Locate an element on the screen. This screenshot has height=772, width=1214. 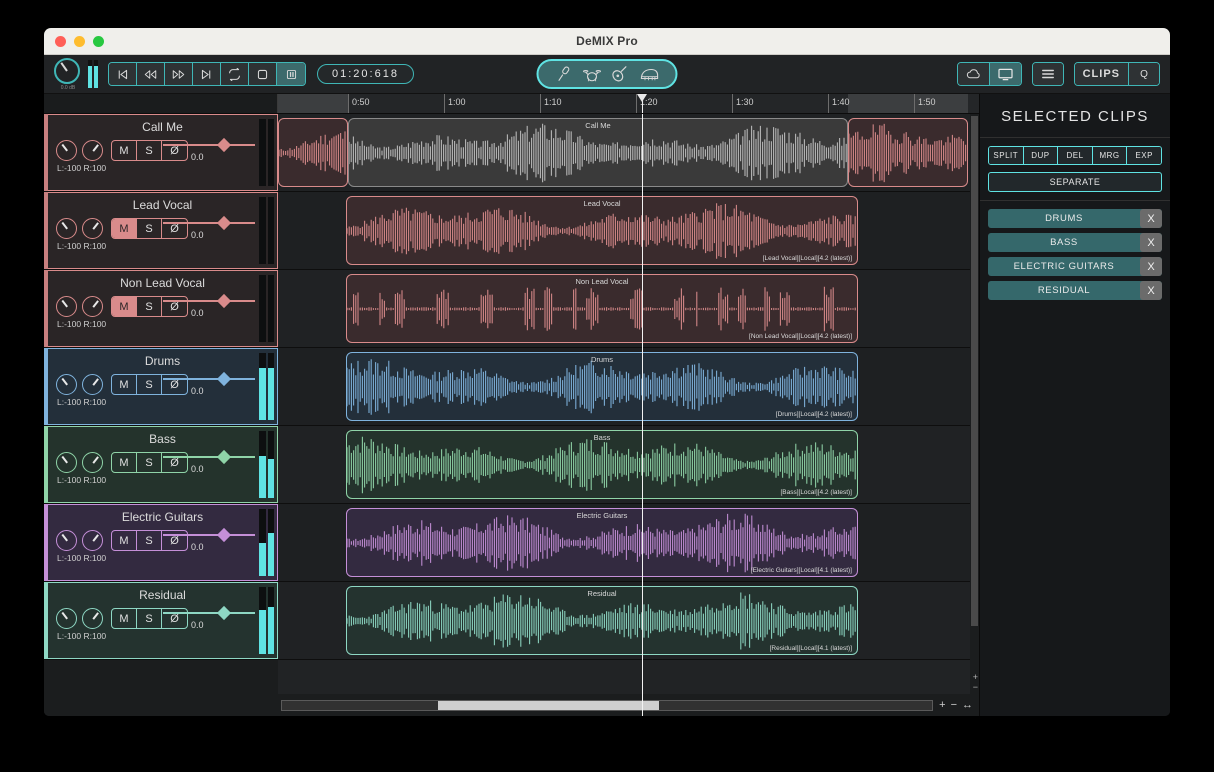
audio-clip: Drums [Drums][Local][4.2 (latest)] is located at coordinates (602, 386).